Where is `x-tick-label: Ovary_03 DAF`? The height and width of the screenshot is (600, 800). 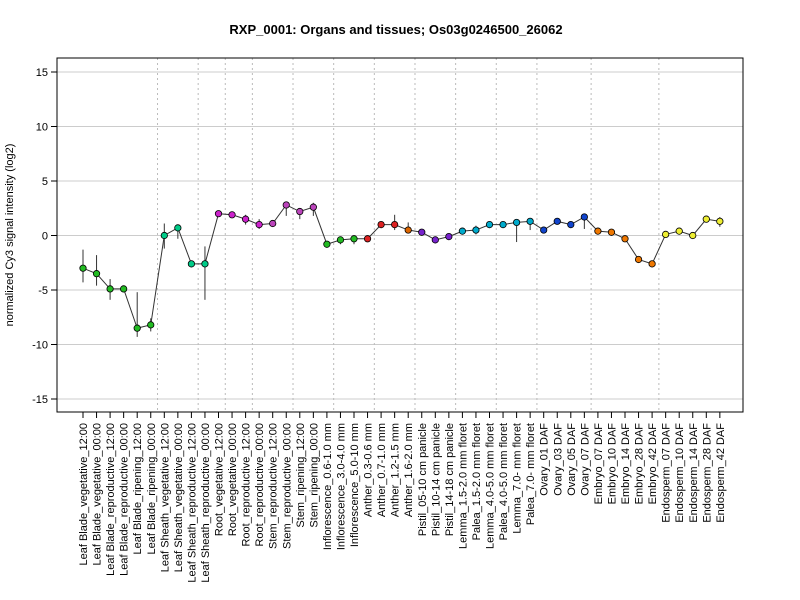 x-tick-label: Ovary_03 DAF is located at coordinates (558, 459).